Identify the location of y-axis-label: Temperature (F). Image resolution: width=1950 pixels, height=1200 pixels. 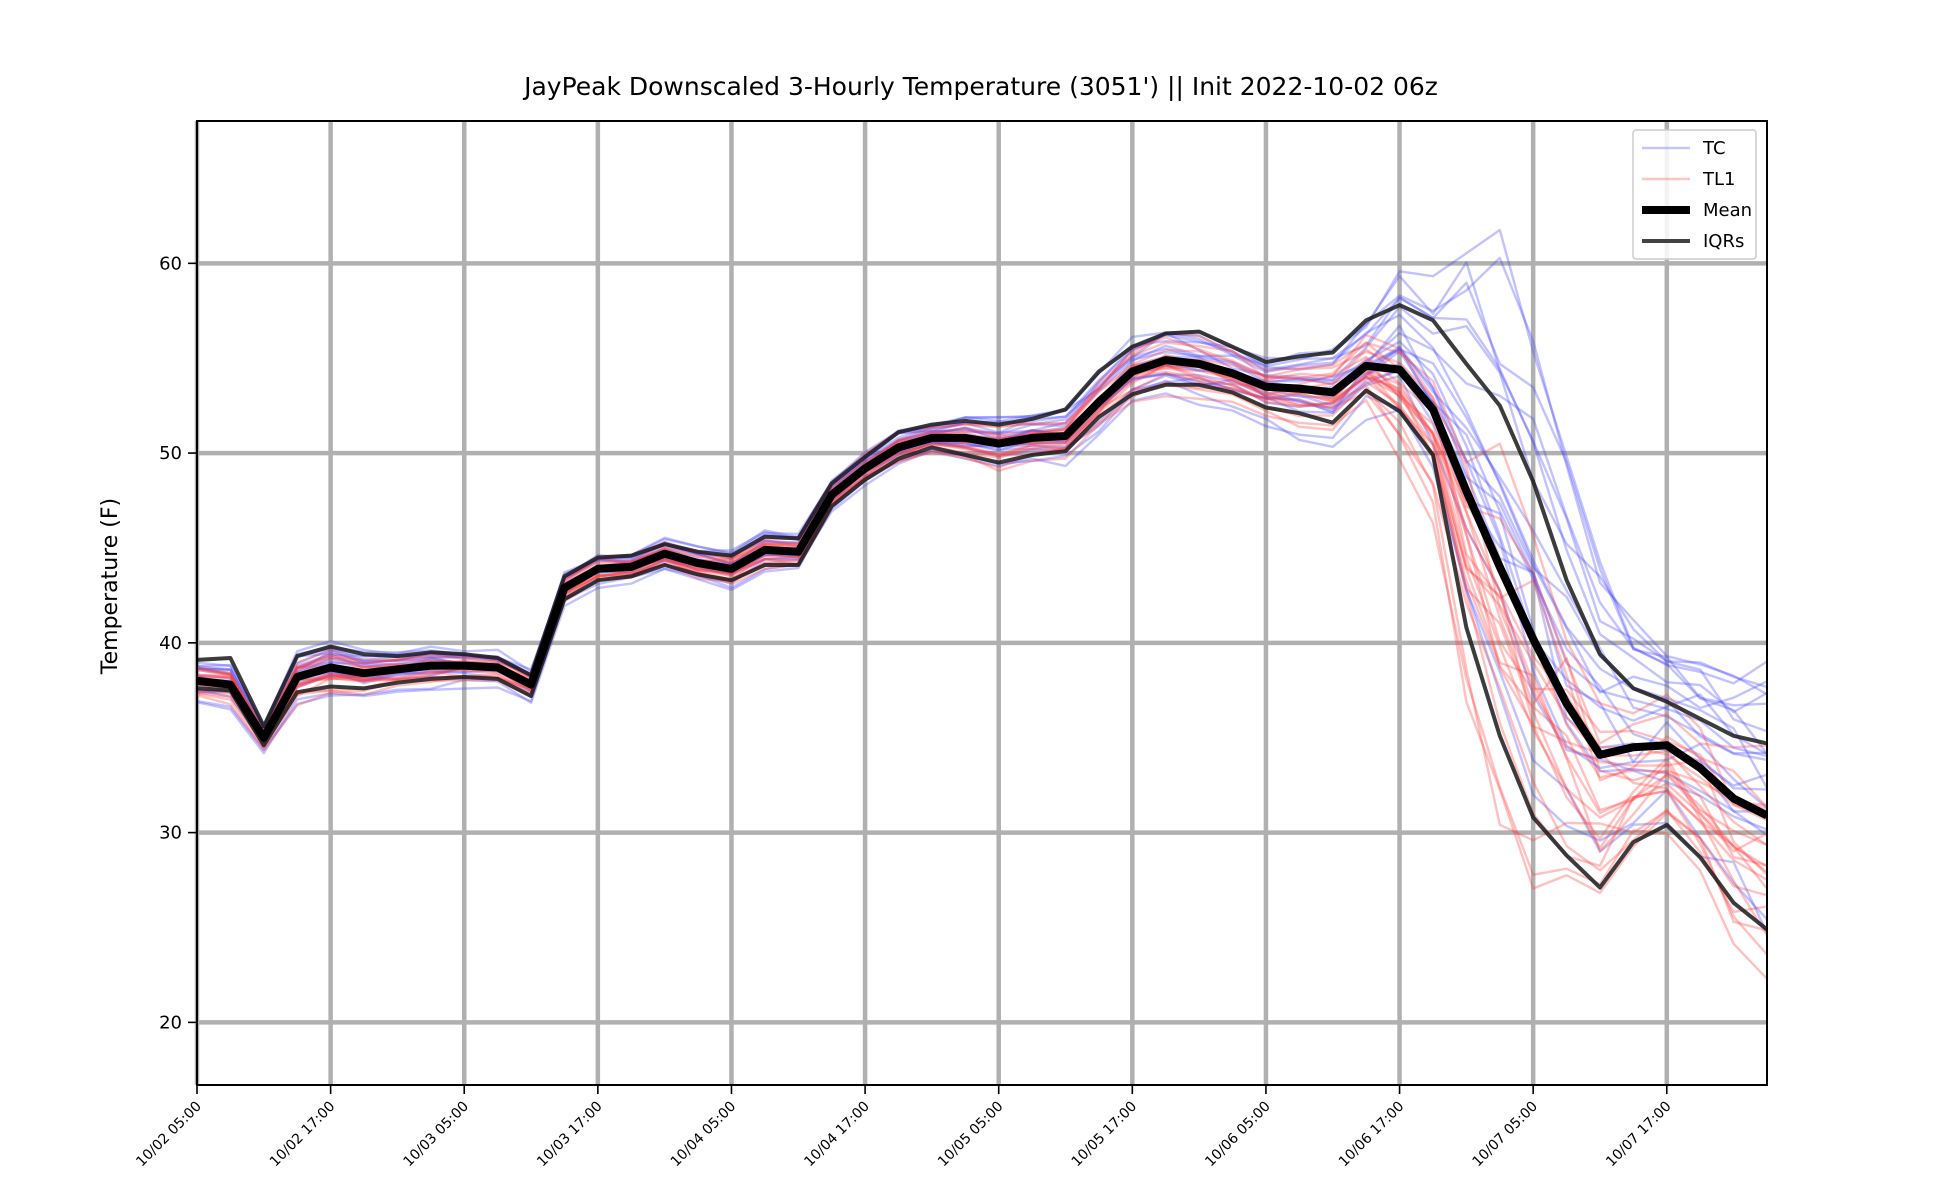
(110, 586).